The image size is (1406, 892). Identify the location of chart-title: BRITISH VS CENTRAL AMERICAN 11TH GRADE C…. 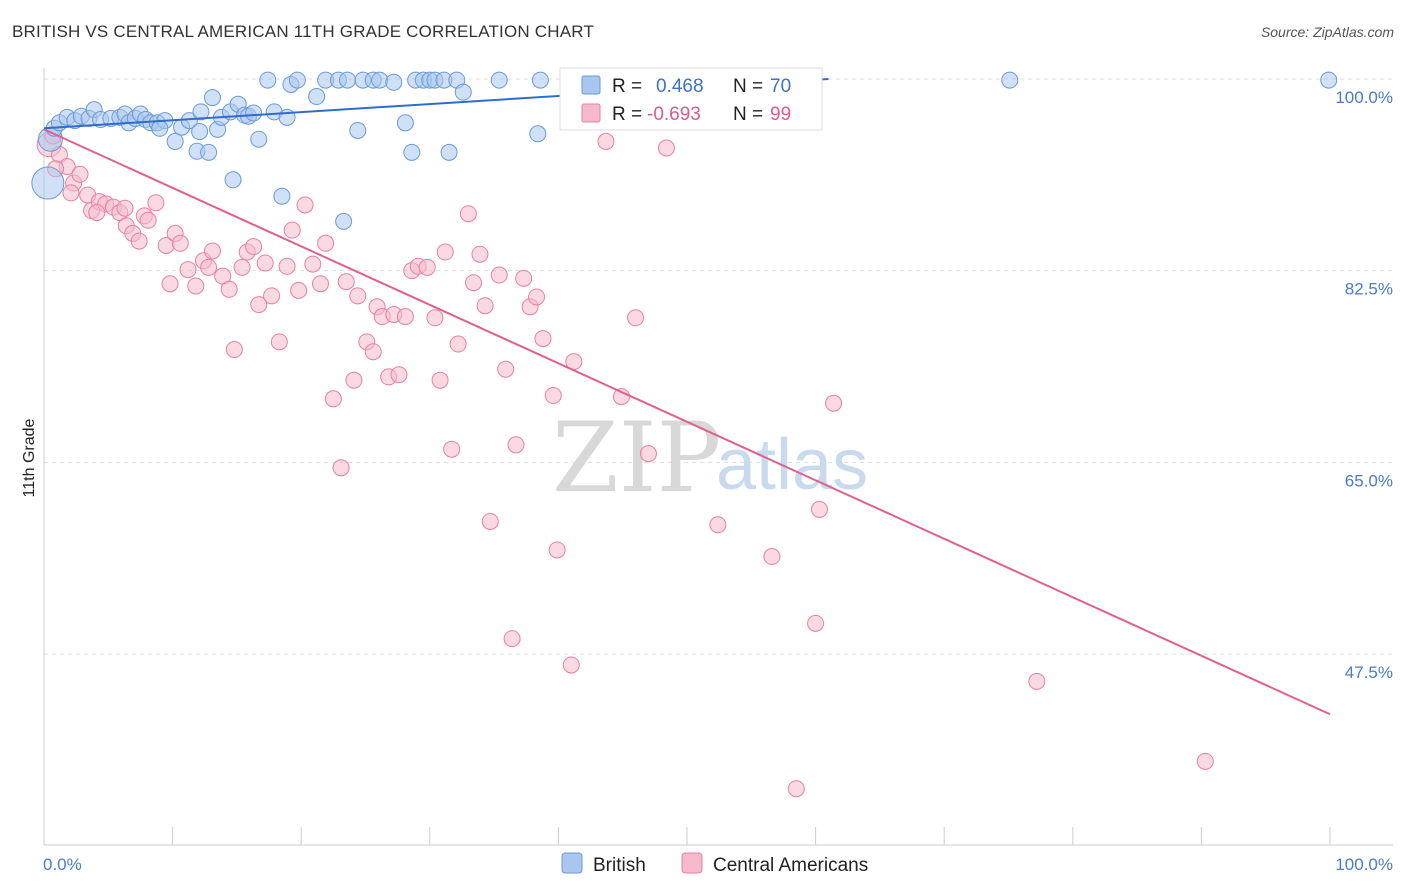
(303, 31).